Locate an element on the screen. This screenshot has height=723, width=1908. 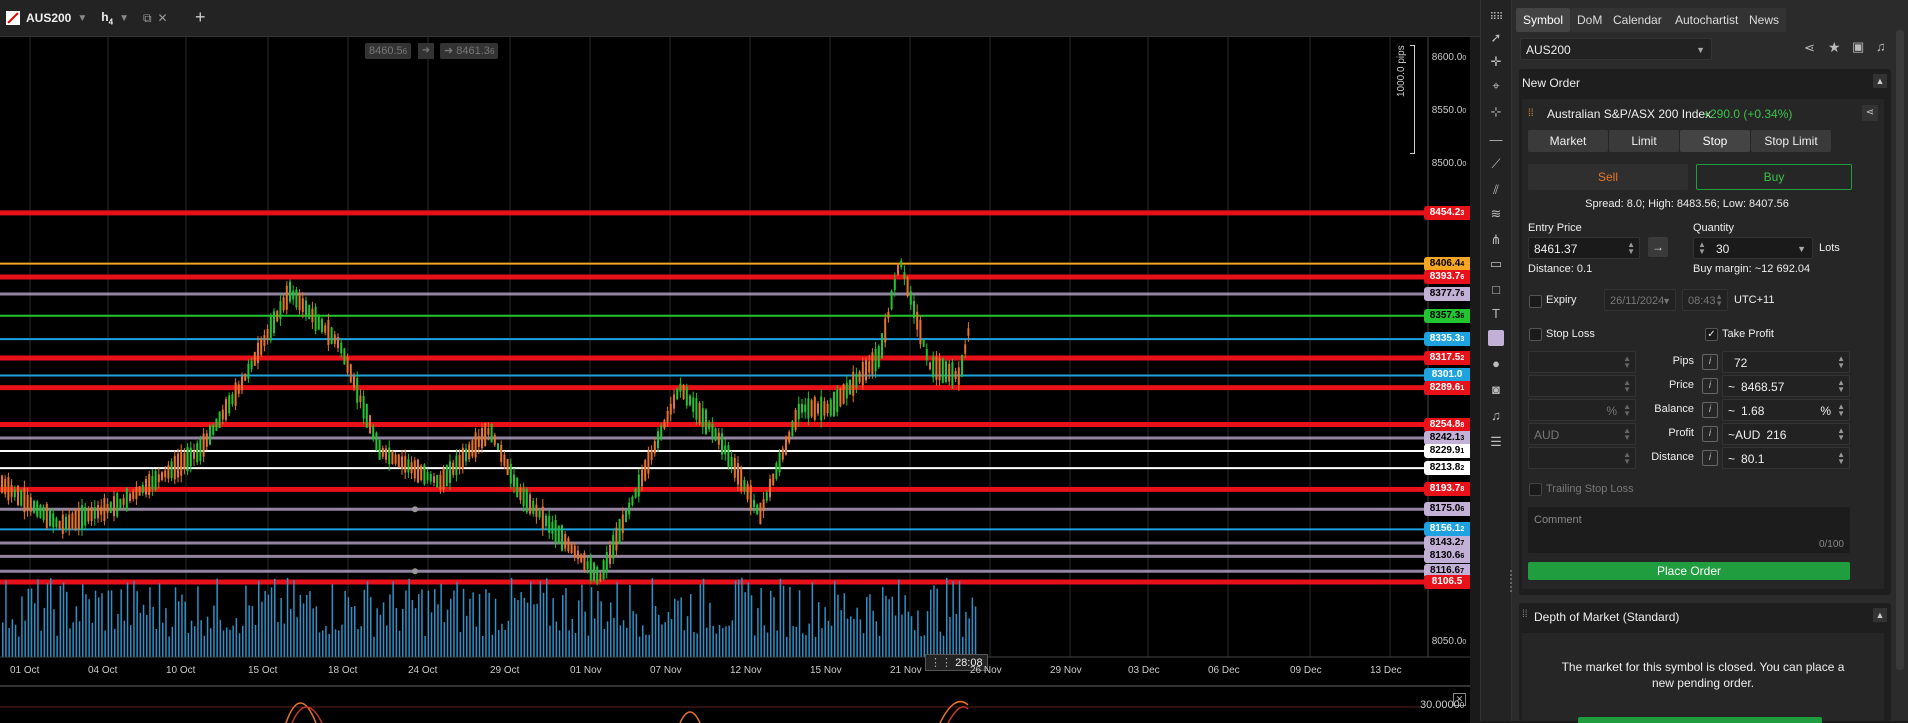
tp-input: ~AUD 216 ▲ ▼ is located at coordinates (1786, 434).